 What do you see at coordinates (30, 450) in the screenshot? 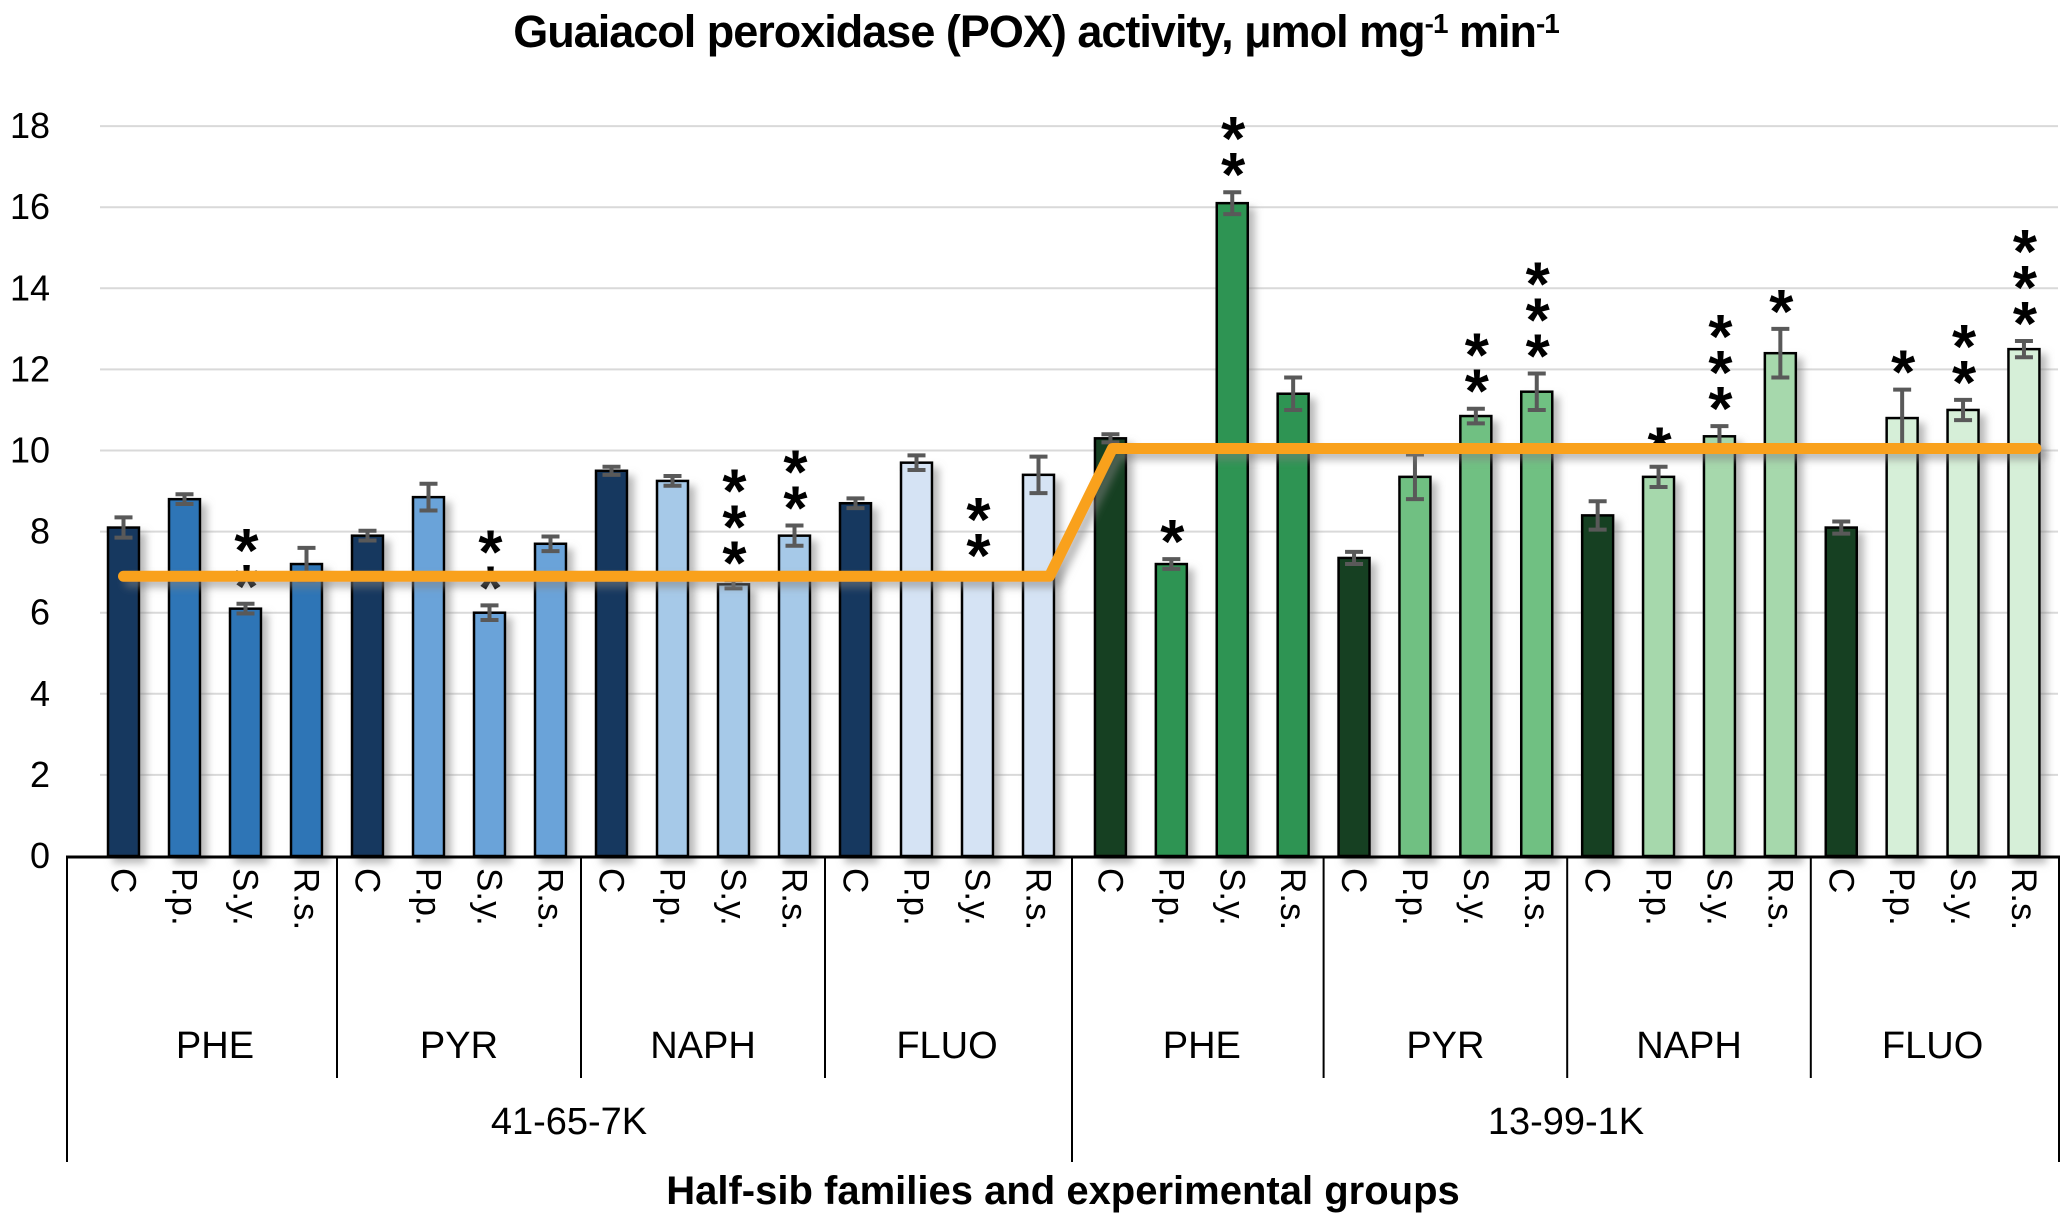
I see `y-tick-label-10: 10` at bounding box center [30, 450].